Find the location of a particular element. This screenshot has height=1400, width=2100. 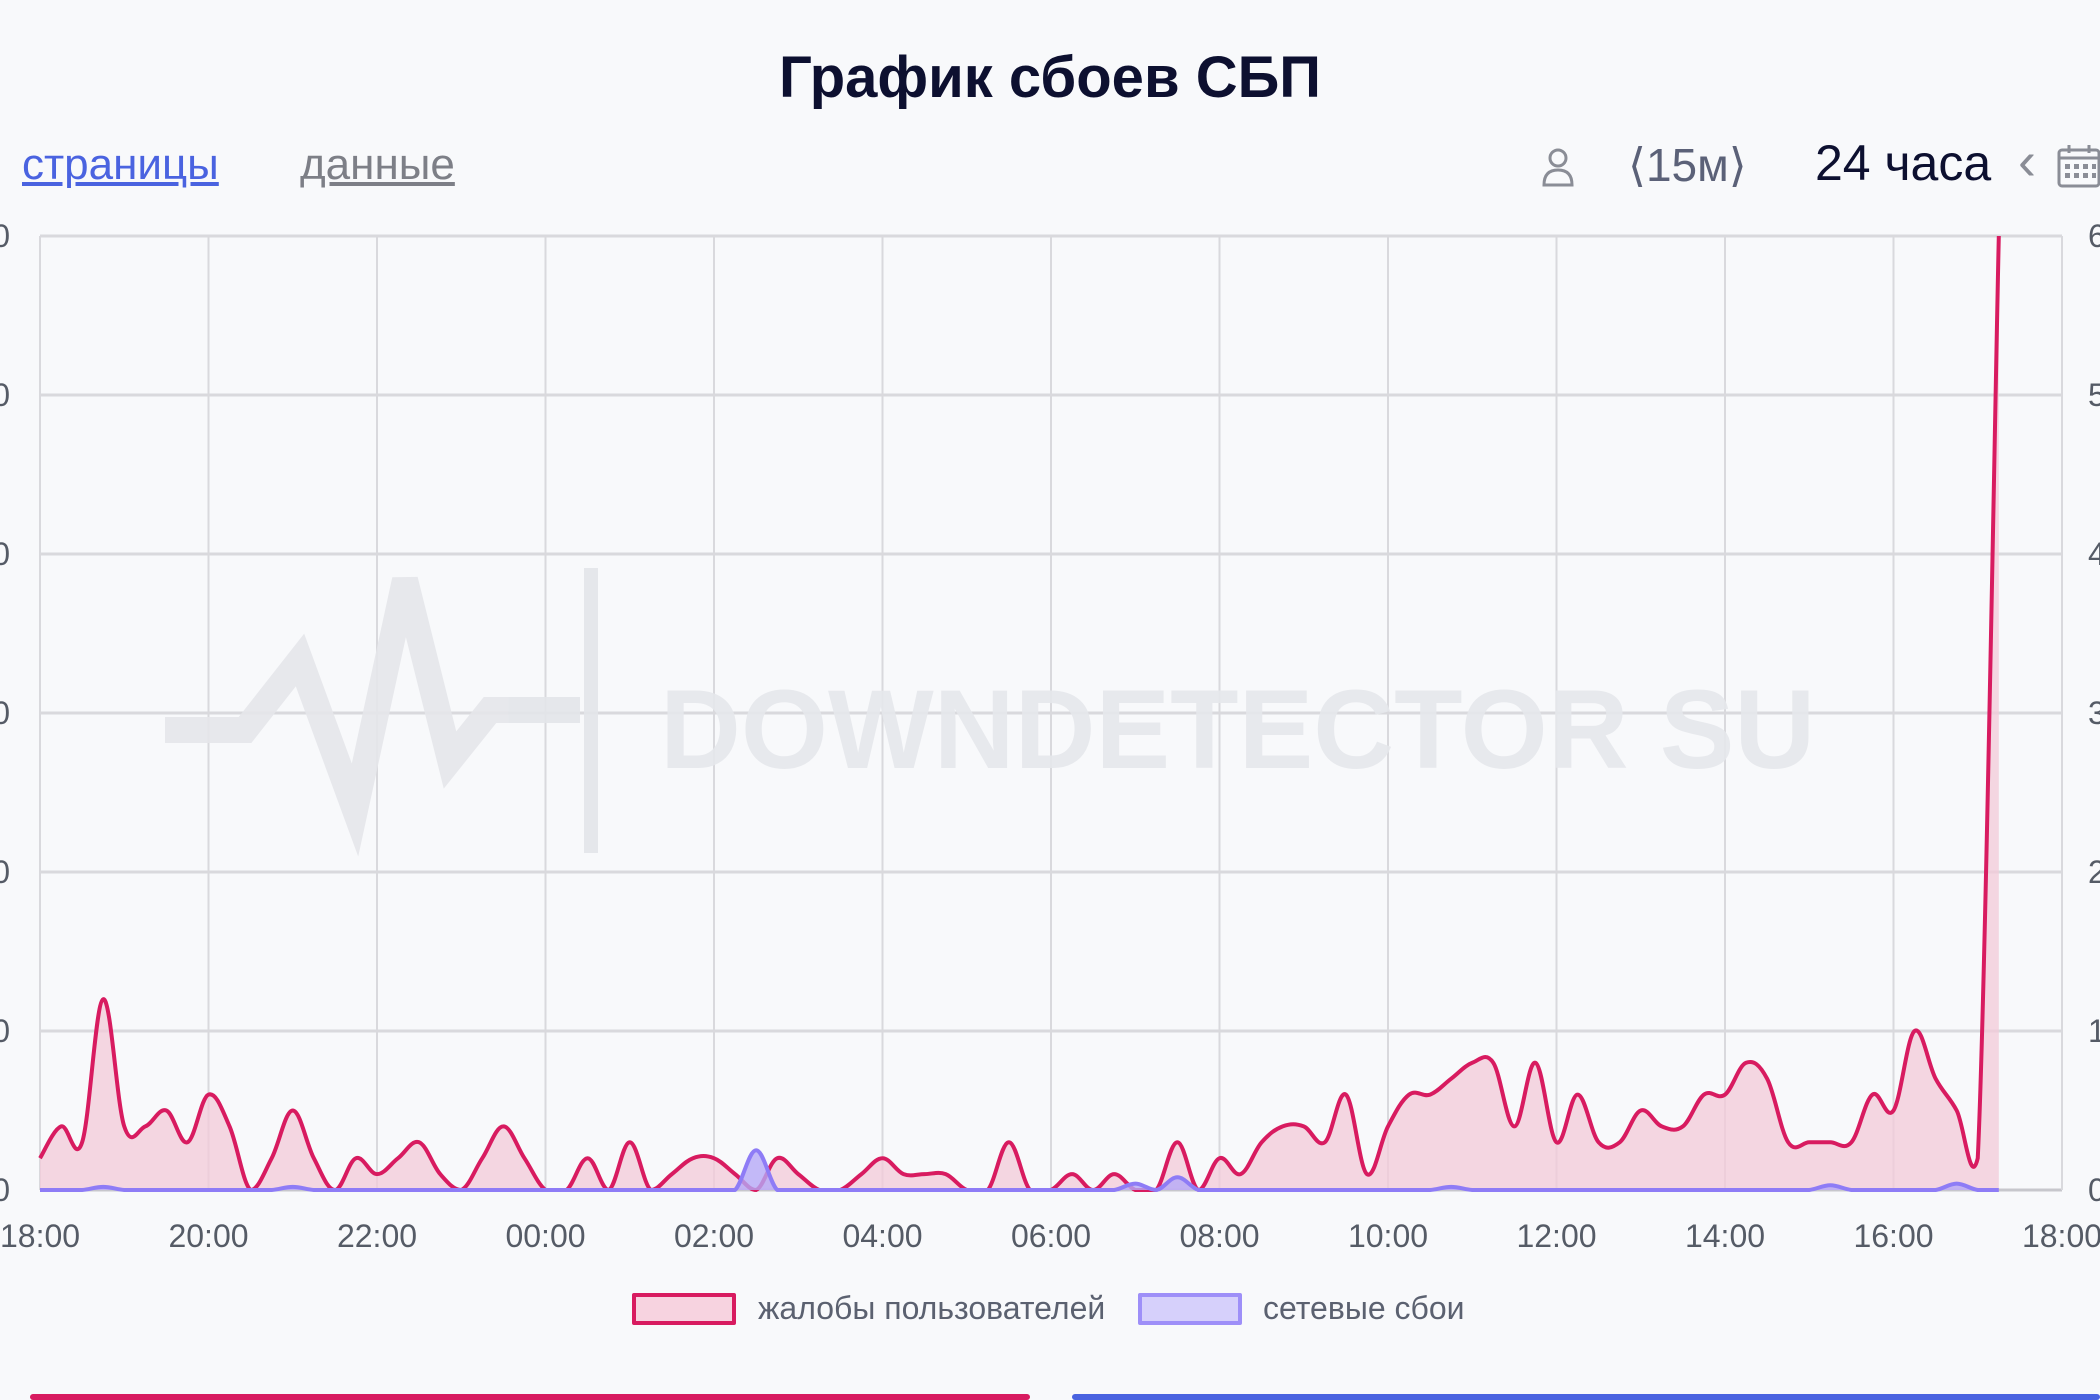

legend-label-network: сетевые сбои is located at coordinates (1364, 1308).